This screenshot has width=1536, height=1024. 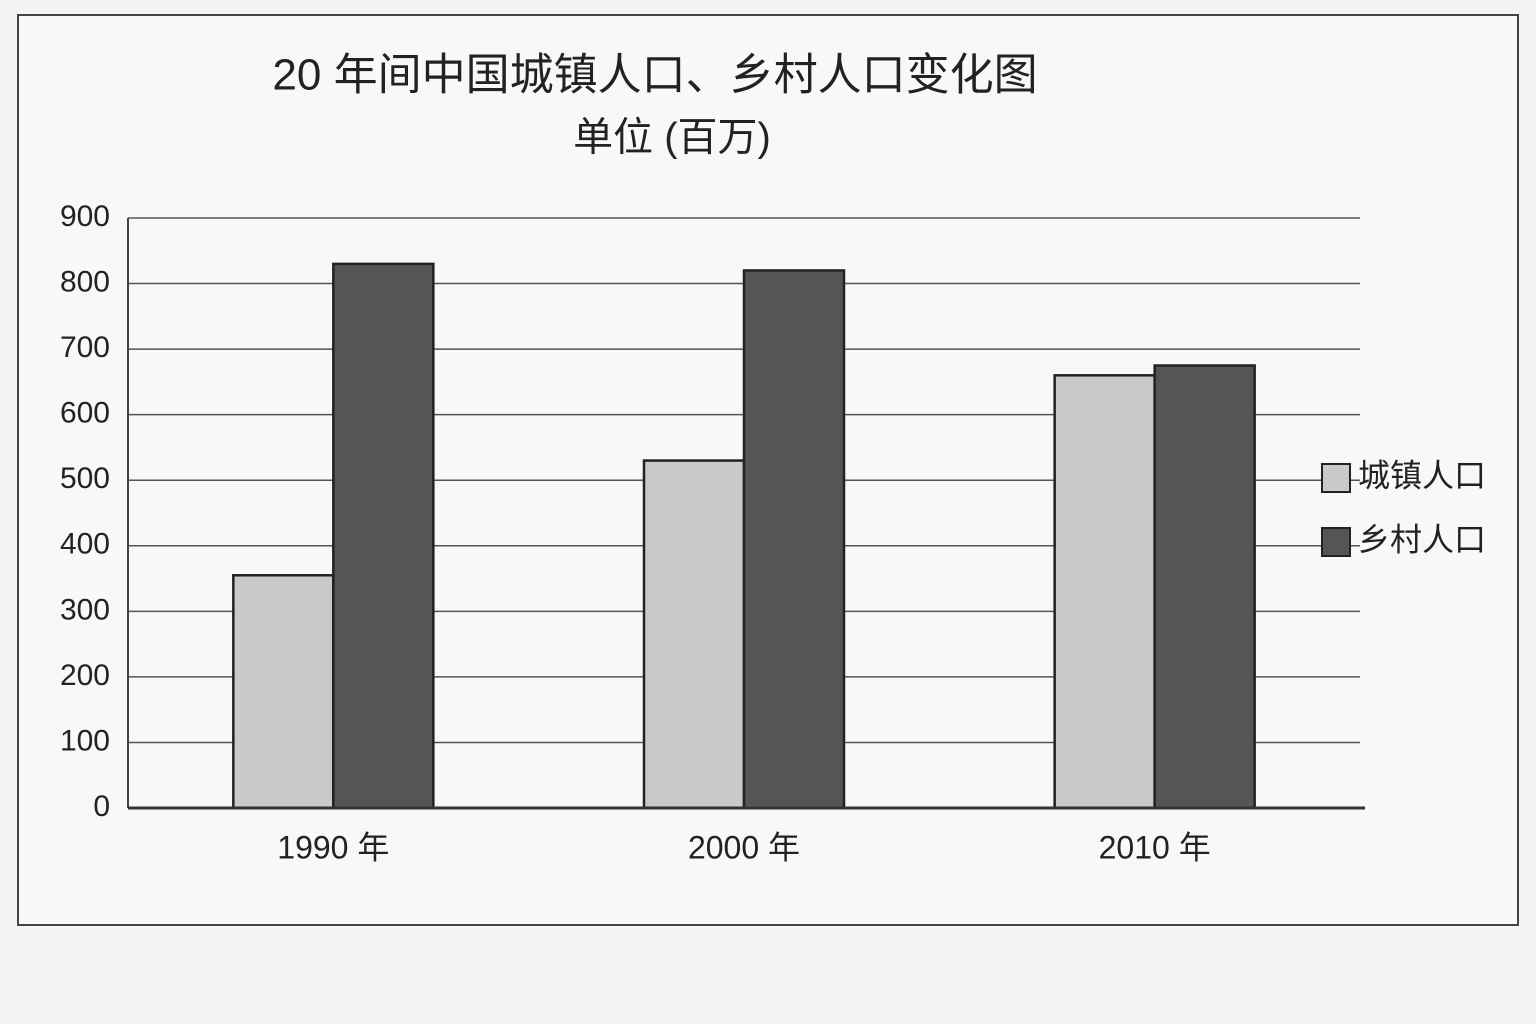 What do you see at coordinates (101, 806) in the screenshot?
I see `y-tick-label: 0` at bounding box center [101, 806].